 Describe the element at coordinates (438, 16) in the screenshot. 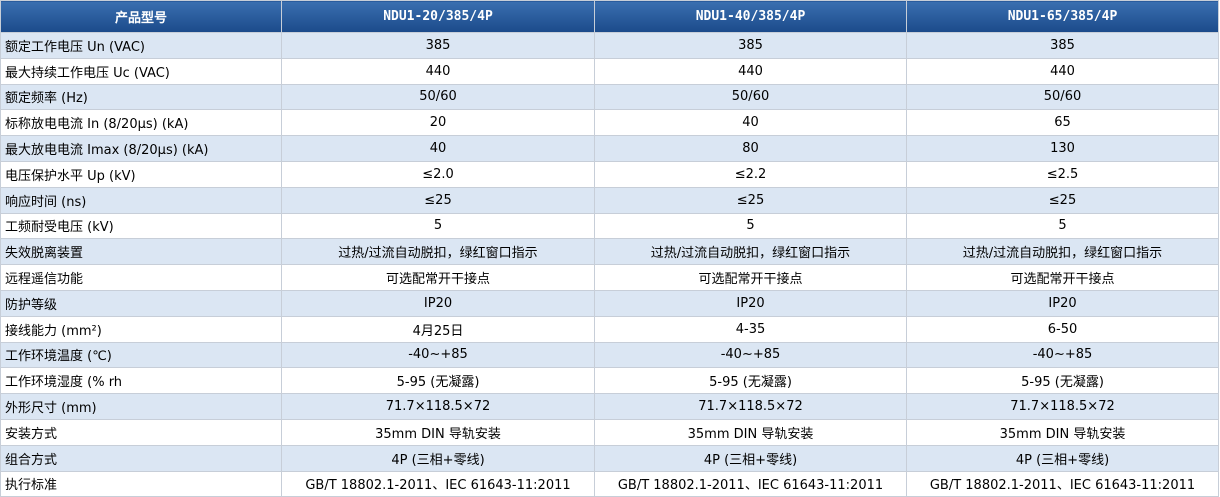

I see `header-cell: NDU1-20/385/4P` at that location.